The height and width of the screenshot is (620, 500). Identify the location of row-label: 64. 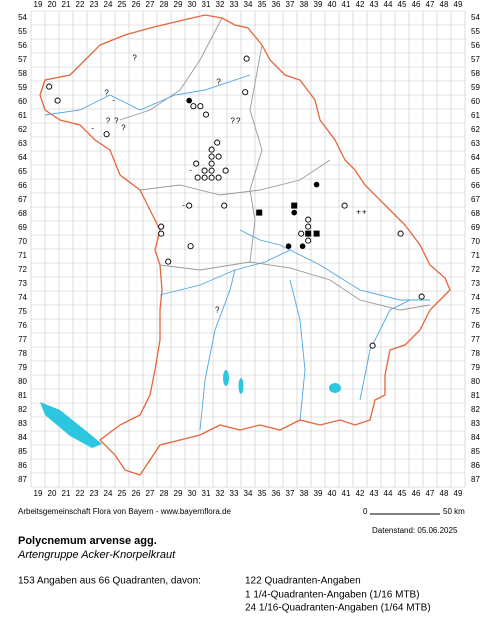
(22, 157).